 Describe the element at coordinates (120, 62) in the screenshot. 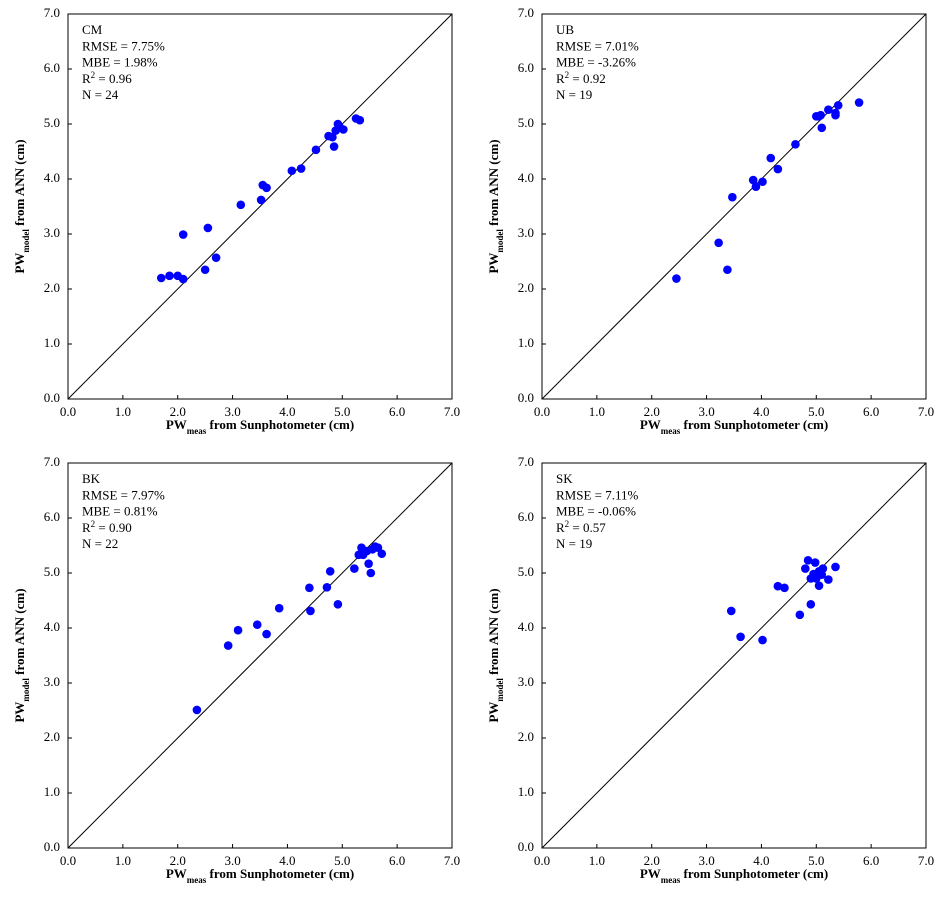

I see `annotation: MBE = 1.98%` at that location.